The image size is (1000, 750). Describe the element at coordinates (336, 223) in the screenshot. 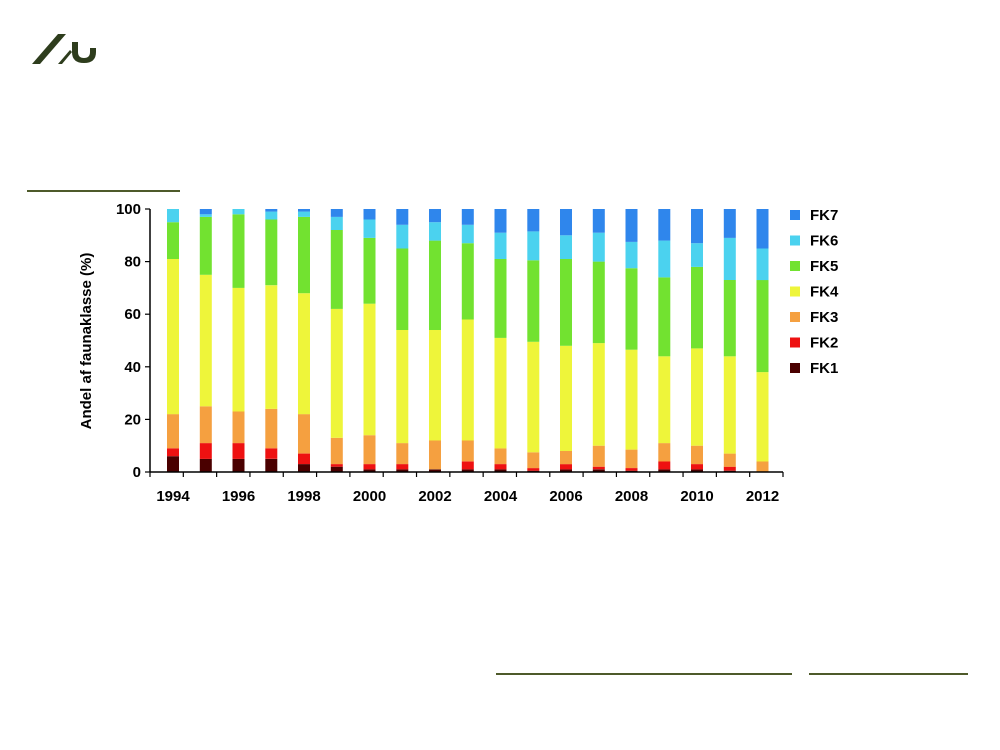

I see `bar-fk6-1999` at that location.